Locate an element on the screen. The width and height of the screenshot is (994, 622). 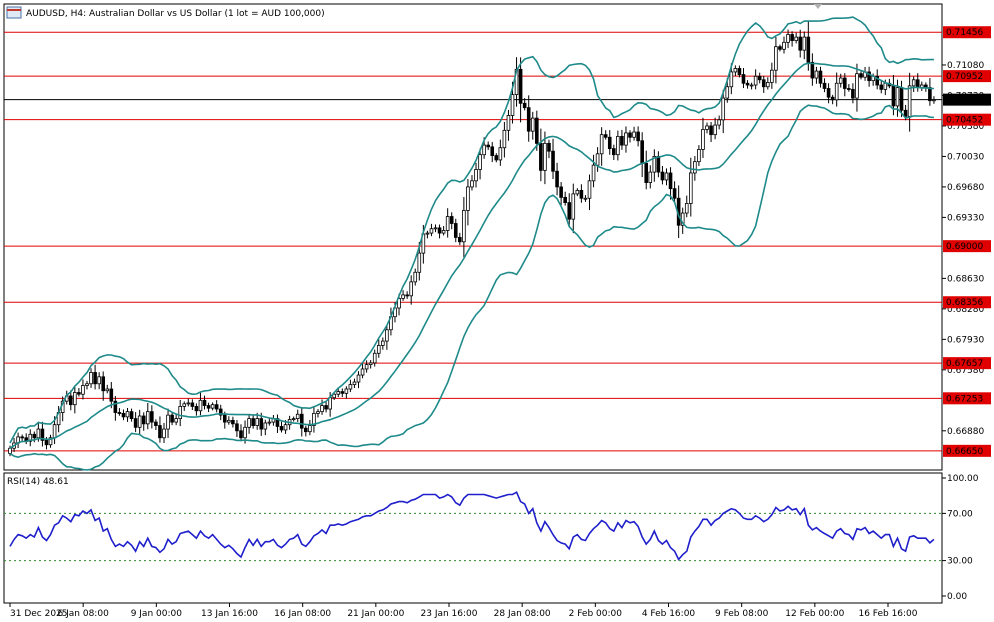
time-tick-label: 9 Jan 00:00 is located at coordinates (157, 614).